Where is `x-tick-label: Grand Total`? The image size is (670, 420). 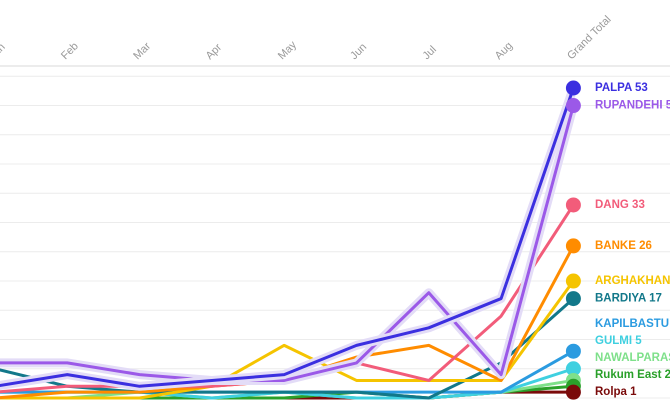
x-tick-label: Grand Total is located at coordinates (589, 38).